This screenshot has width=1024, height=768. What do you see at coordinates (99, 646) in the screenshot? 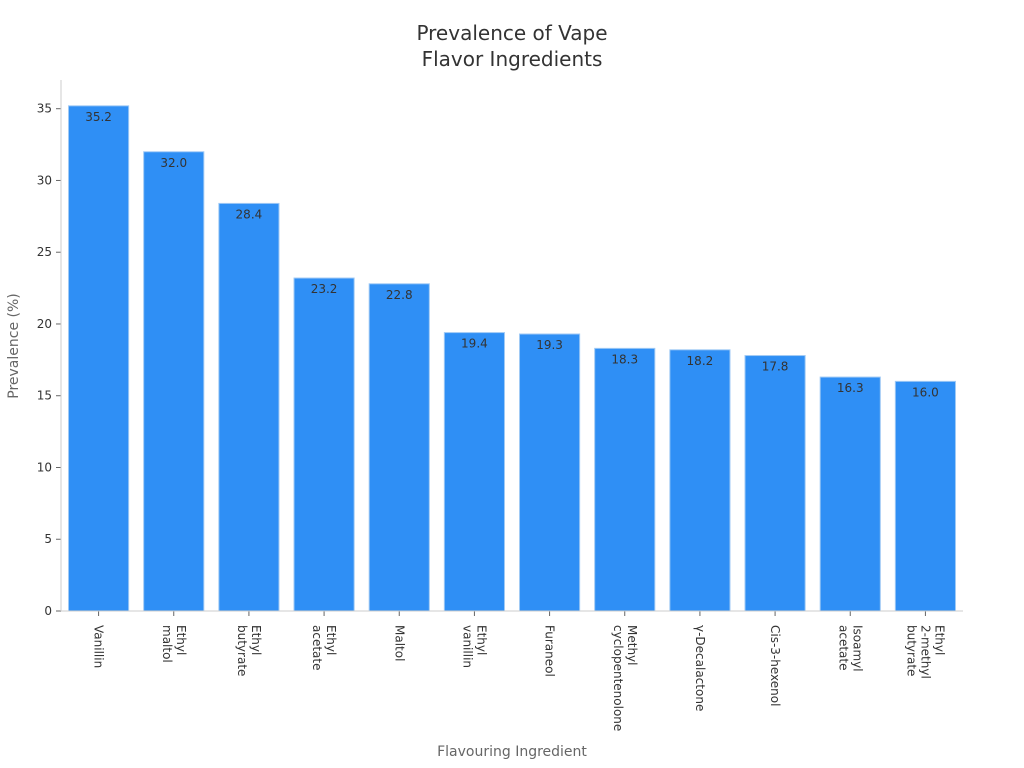
I see `x-tick-label: Vanillin` at bounding box center [99, 646].